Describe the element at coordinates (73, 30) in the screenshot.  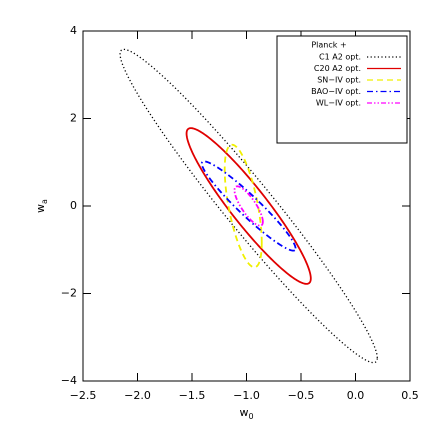
I see `y-tick-label: 4` at that location.